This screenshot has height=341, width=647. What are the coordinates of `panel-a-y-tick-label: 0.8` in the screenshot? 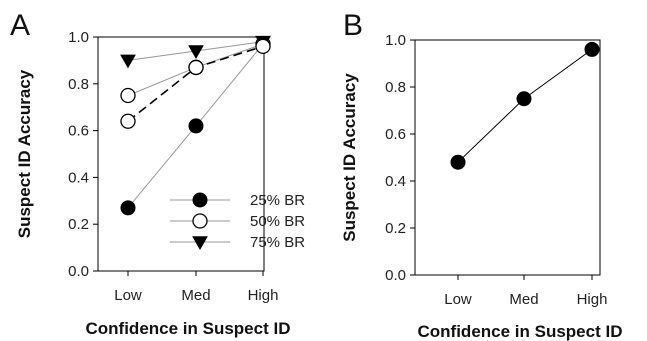 It's located at (78, 84).